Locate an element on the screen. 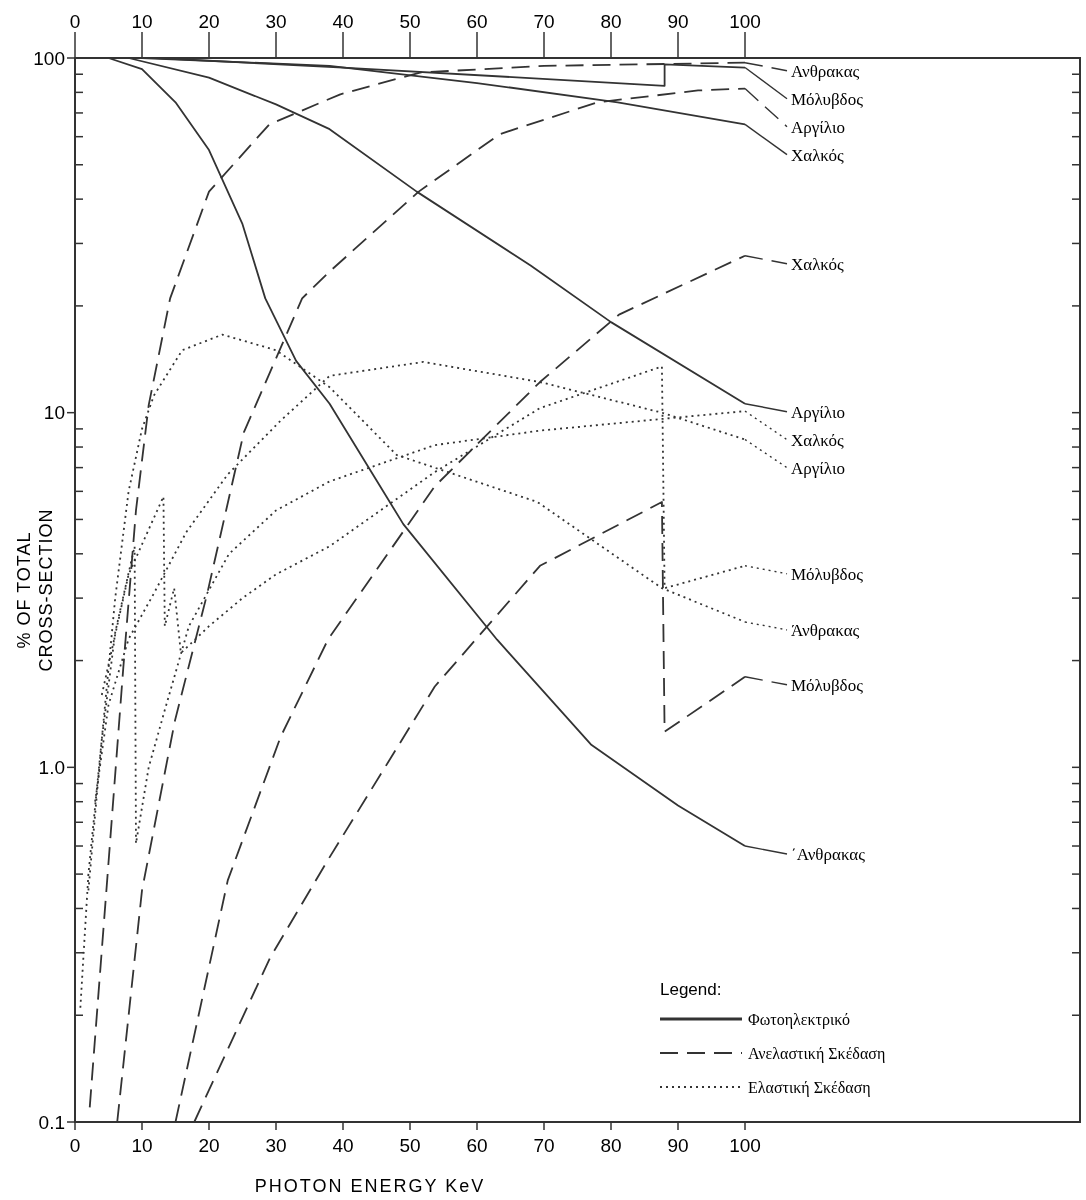  y-tick-label: 0.1 is located at coordinates (51, 1122).